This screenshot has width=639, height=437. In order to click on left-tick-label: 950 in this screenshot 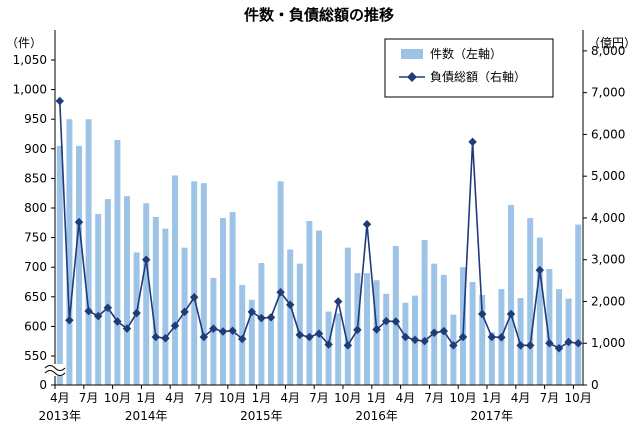, I will do `click(35, 119)`.